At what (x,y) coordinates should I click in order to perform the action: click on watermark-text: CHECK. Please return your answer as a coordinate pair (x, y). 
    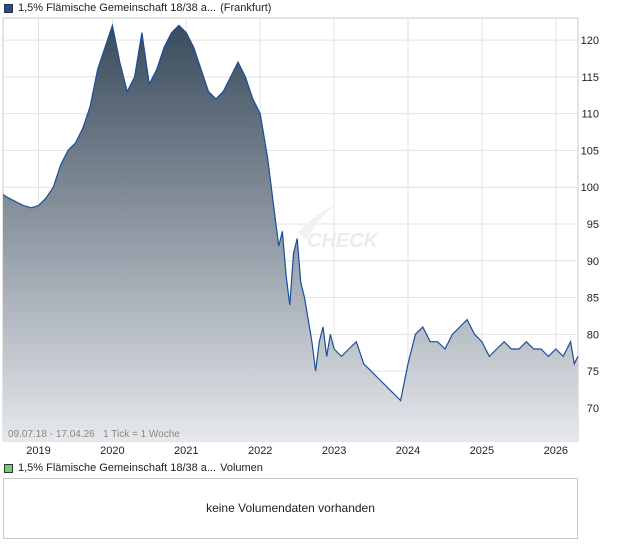
    Looking at the image, I should click on (343, 241).